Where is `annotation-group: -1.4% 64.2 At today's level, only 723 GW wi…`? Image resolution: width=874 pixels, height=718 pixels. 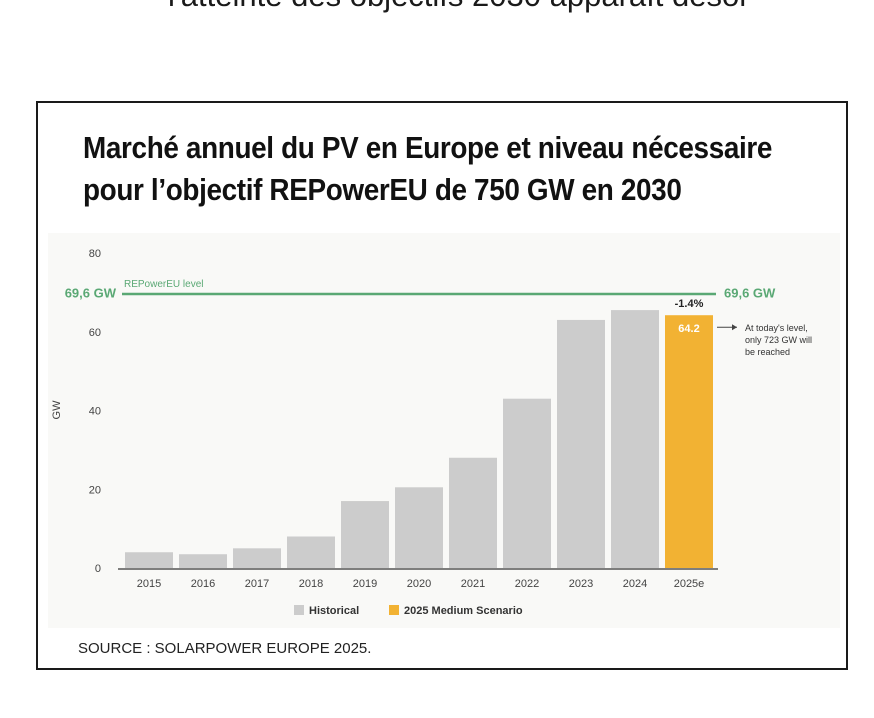 annotation-group: -1.4% 64.2 At today's level, only 723 GW wi… is located at coordinates (743, 327).